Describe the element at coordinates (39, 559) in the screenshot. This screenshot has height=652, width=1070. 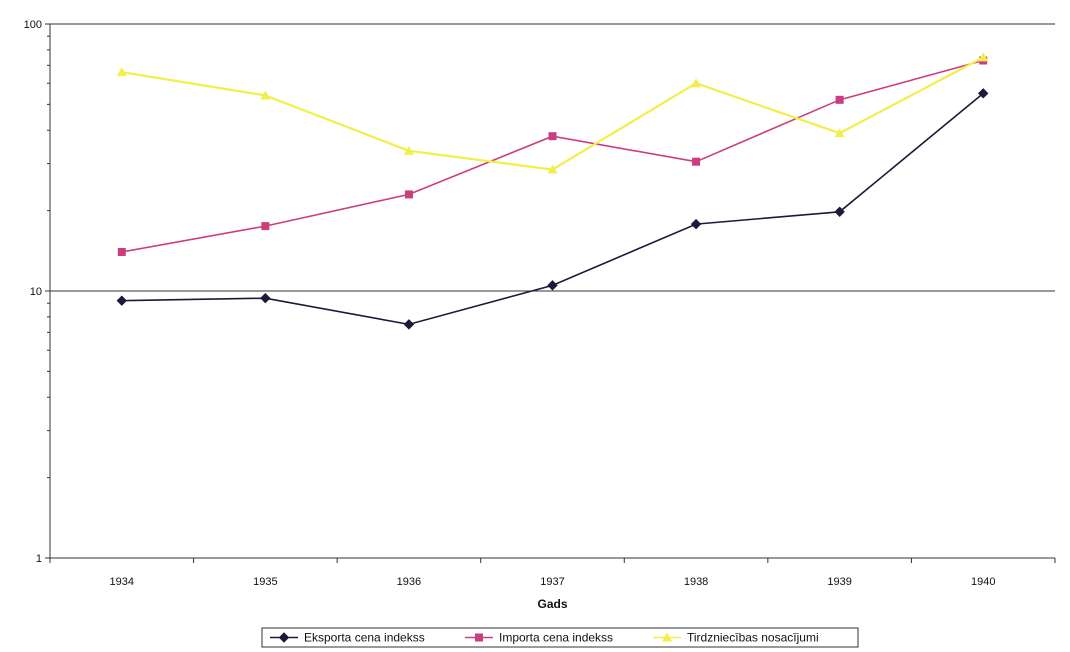
I see `y-tick-label: 1` at that location.